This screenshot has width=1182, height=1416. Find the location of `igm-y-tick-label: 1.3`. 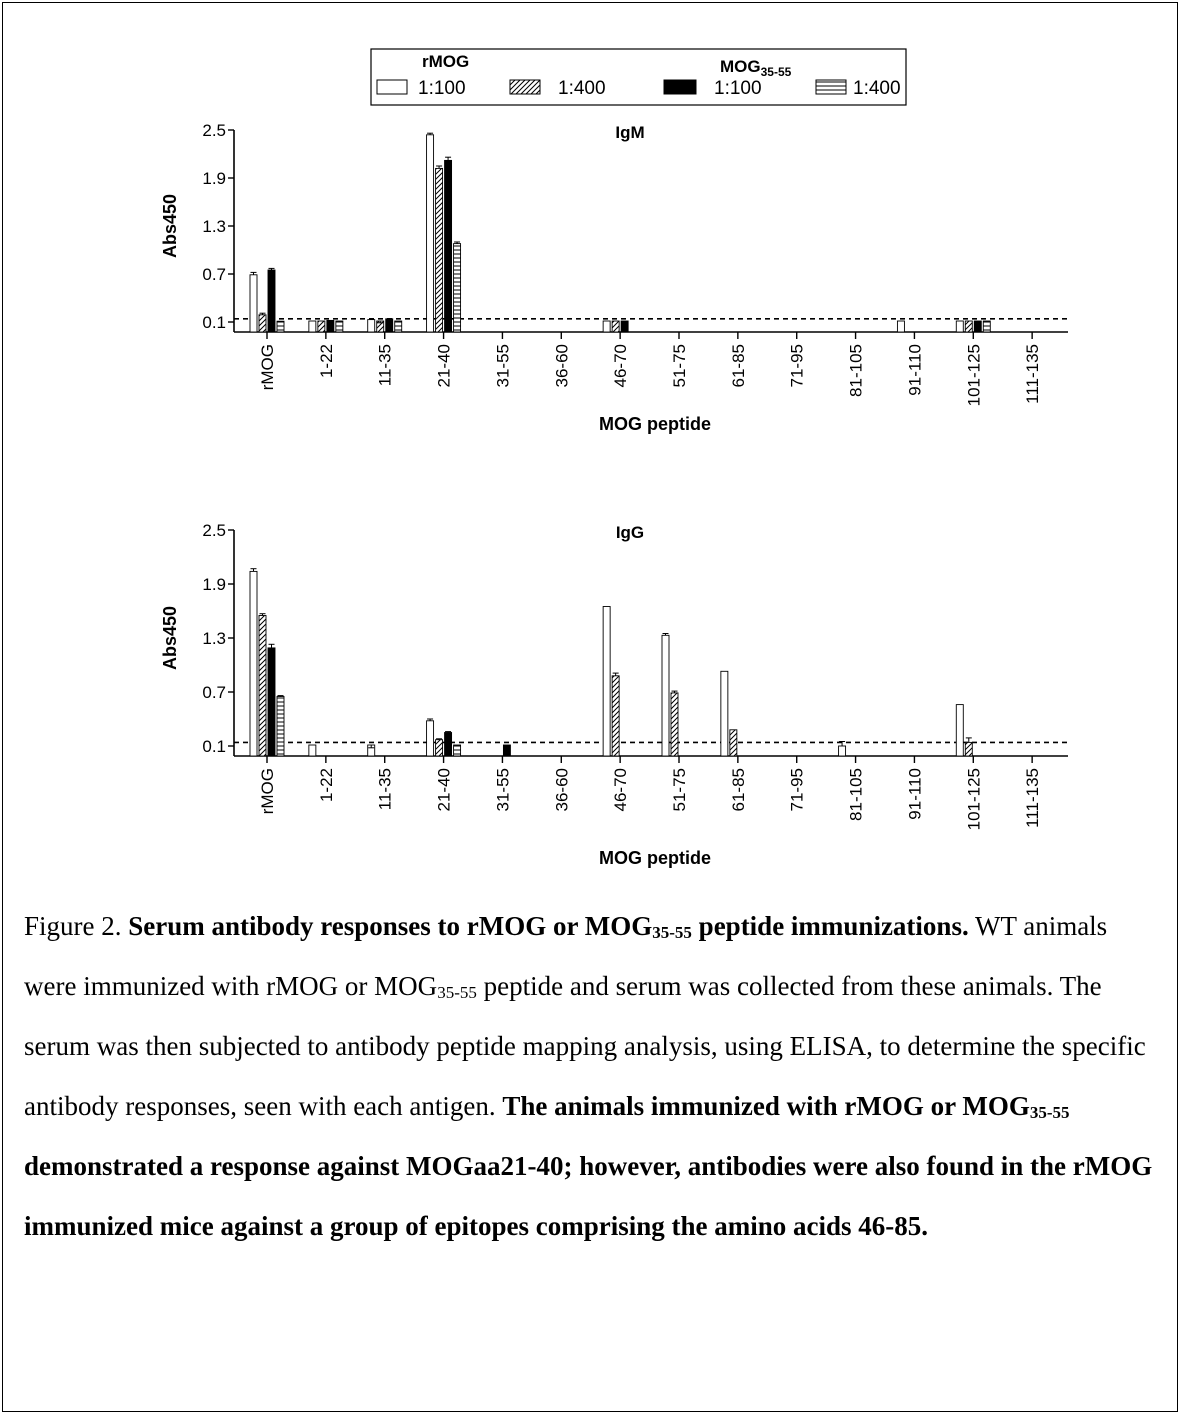

igm-y-tick-label: 1.3 is located at coordinates (214, 226).